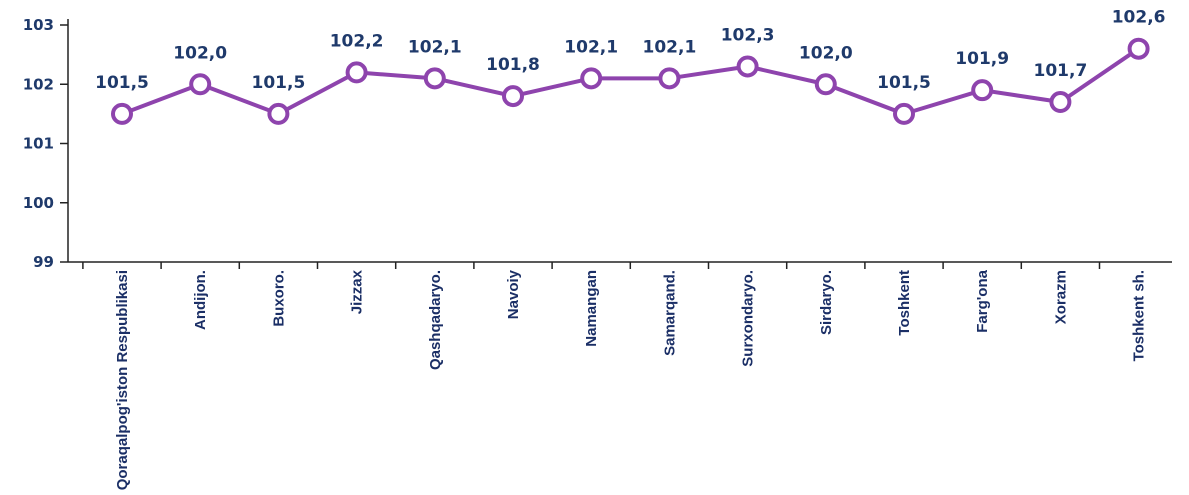 Image resolution: width=1189 pixels, height=495 pixels. Describe the element at coordinates (38, 144) in the screenshot. I see `y-tick-label: 101` at that location.